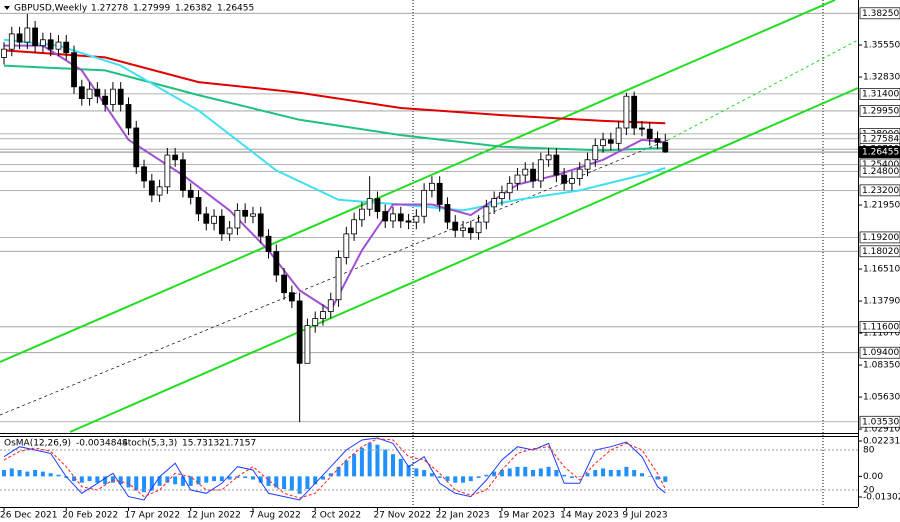 This screenshot has width=900, height=522. I want to click on x-tick-label: 7 Aug 2022, so click(275, 516).